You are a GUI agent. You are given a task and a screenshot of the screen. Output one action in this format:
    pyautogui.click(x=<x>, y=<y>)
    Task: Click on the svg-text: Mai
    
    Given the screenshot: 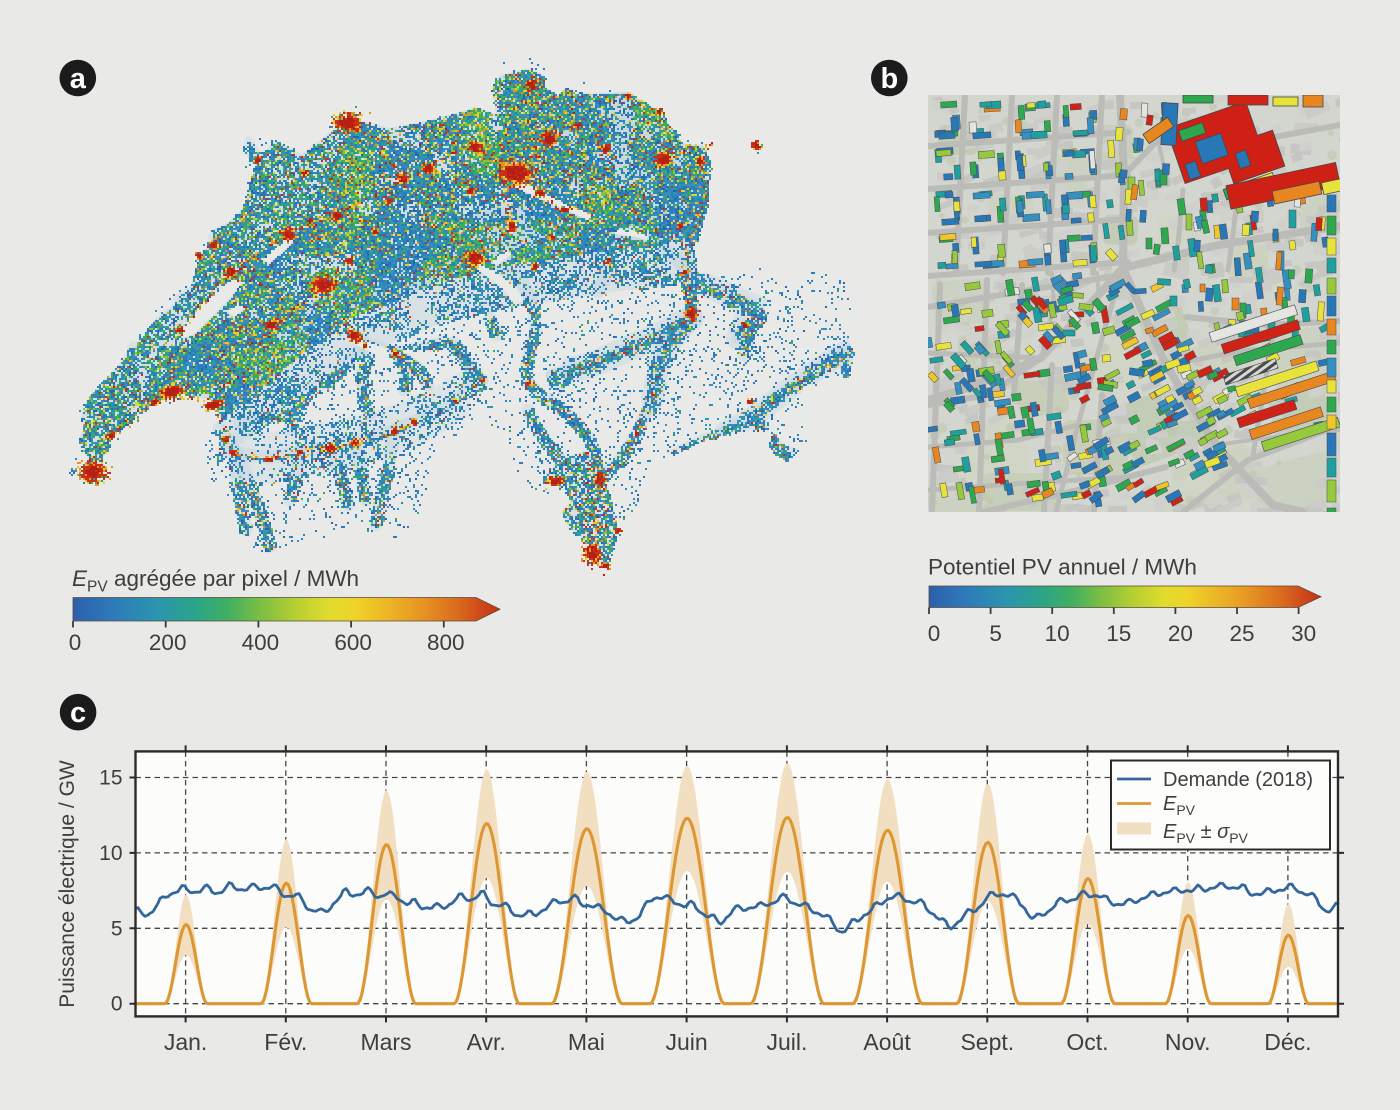 What is the action you would take?
    pyautogui.click(x=586, y=1042)
    